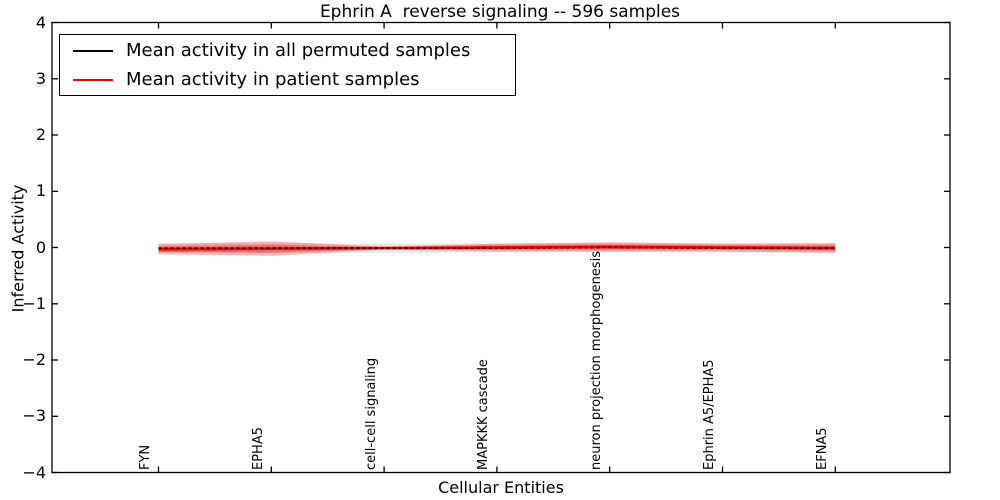 The height and width of the screenshot is (500, 1000). Describe the element at coordinates (34, 303) in the screenshot. I see `y-tick-label: −1` at that location.